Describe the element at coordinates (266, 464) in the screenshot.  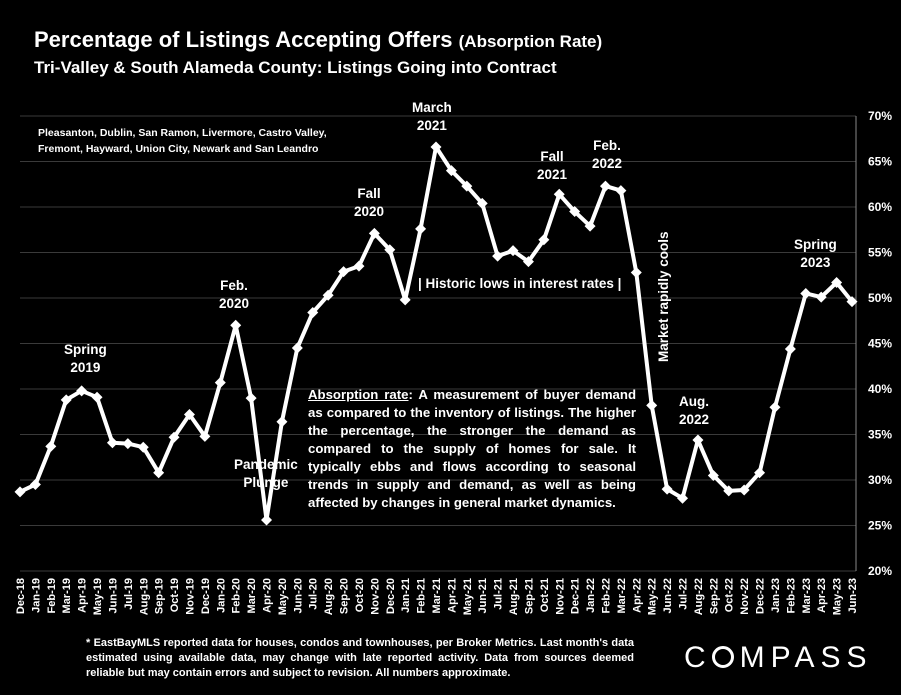
I see `annotation-line: Pandemic` at that location.